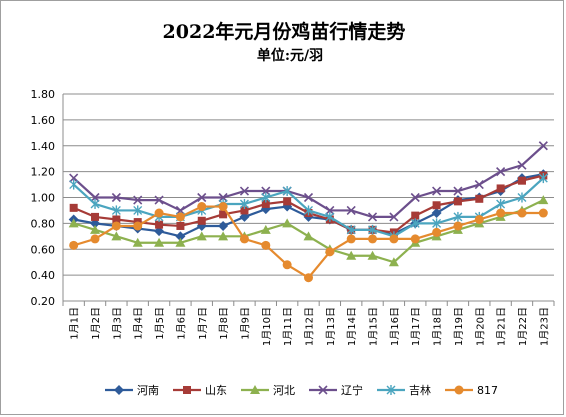 Image resolution: width=566 pixels, height=417 pixels. I want to click on x-tick-label: 1月8日, so click(224, 323).